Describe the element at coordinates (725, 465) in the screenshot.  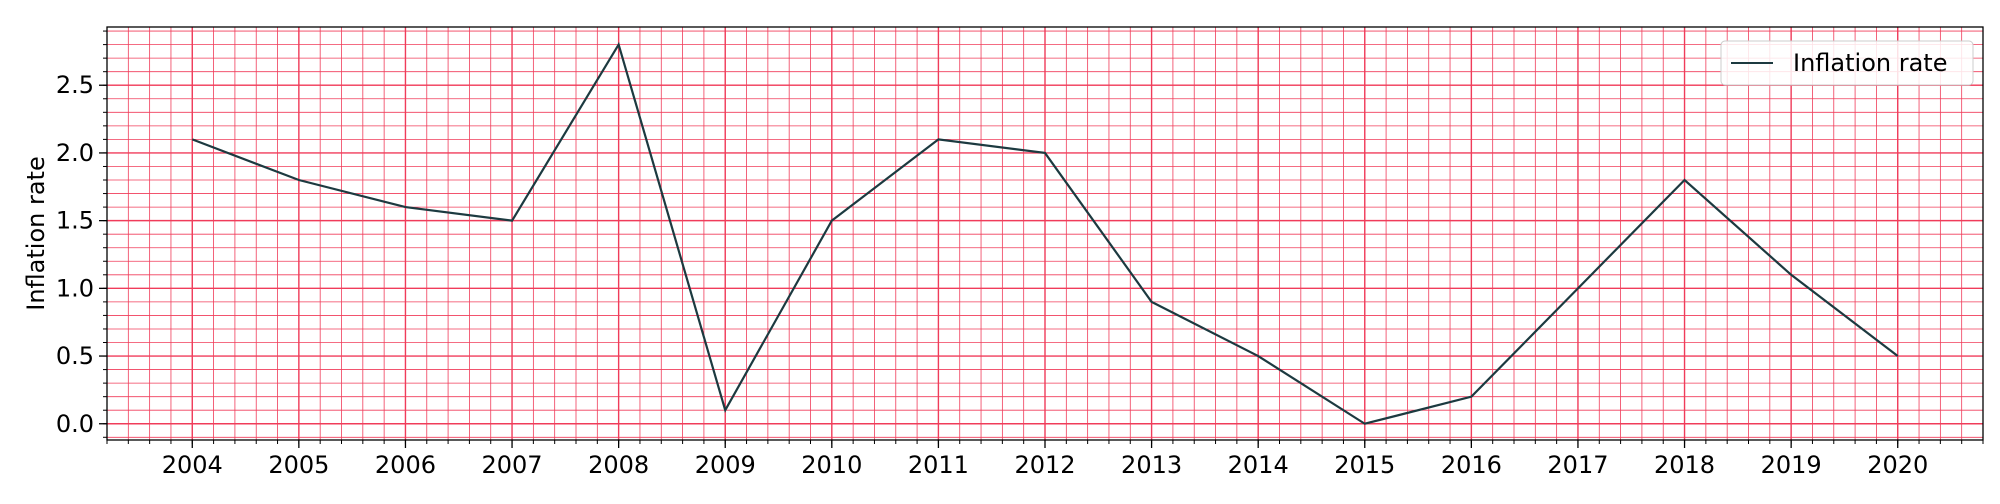
I see `x-tick-label: 2009` at that location.